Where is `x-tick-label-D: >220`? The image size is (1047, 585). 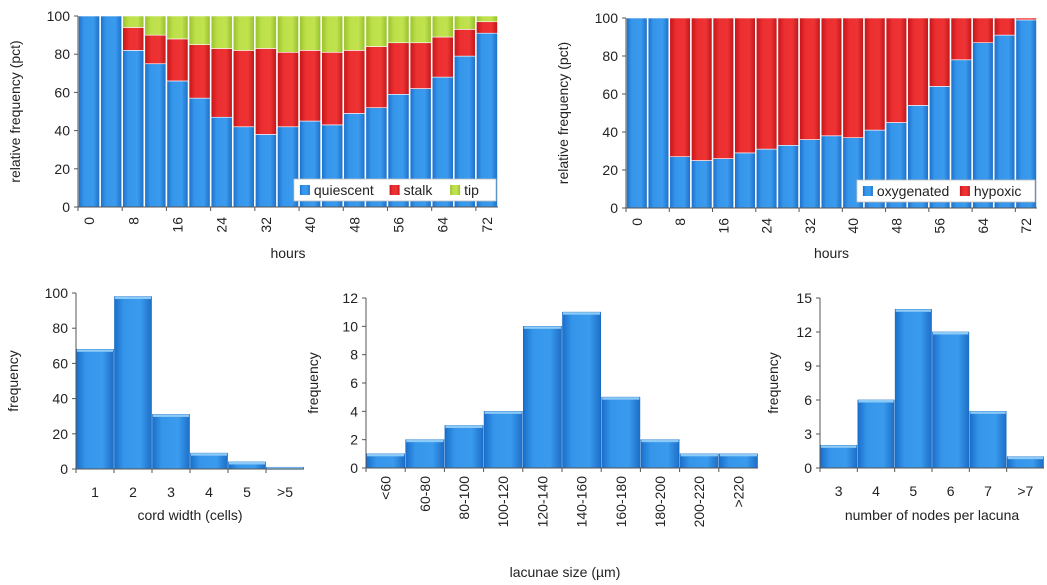
x-tick-label-D: >220 is located at coordinates (738, 492).